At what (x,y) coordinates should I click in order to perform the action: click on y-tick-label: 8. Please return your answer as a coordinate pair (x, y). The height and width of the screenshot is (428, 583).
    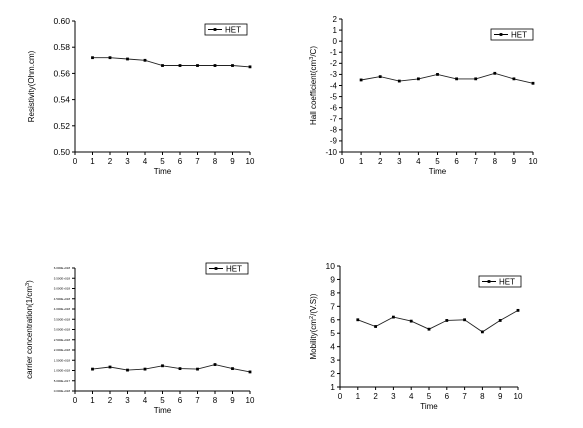
    Looking at the image, I should click on (332, 293).